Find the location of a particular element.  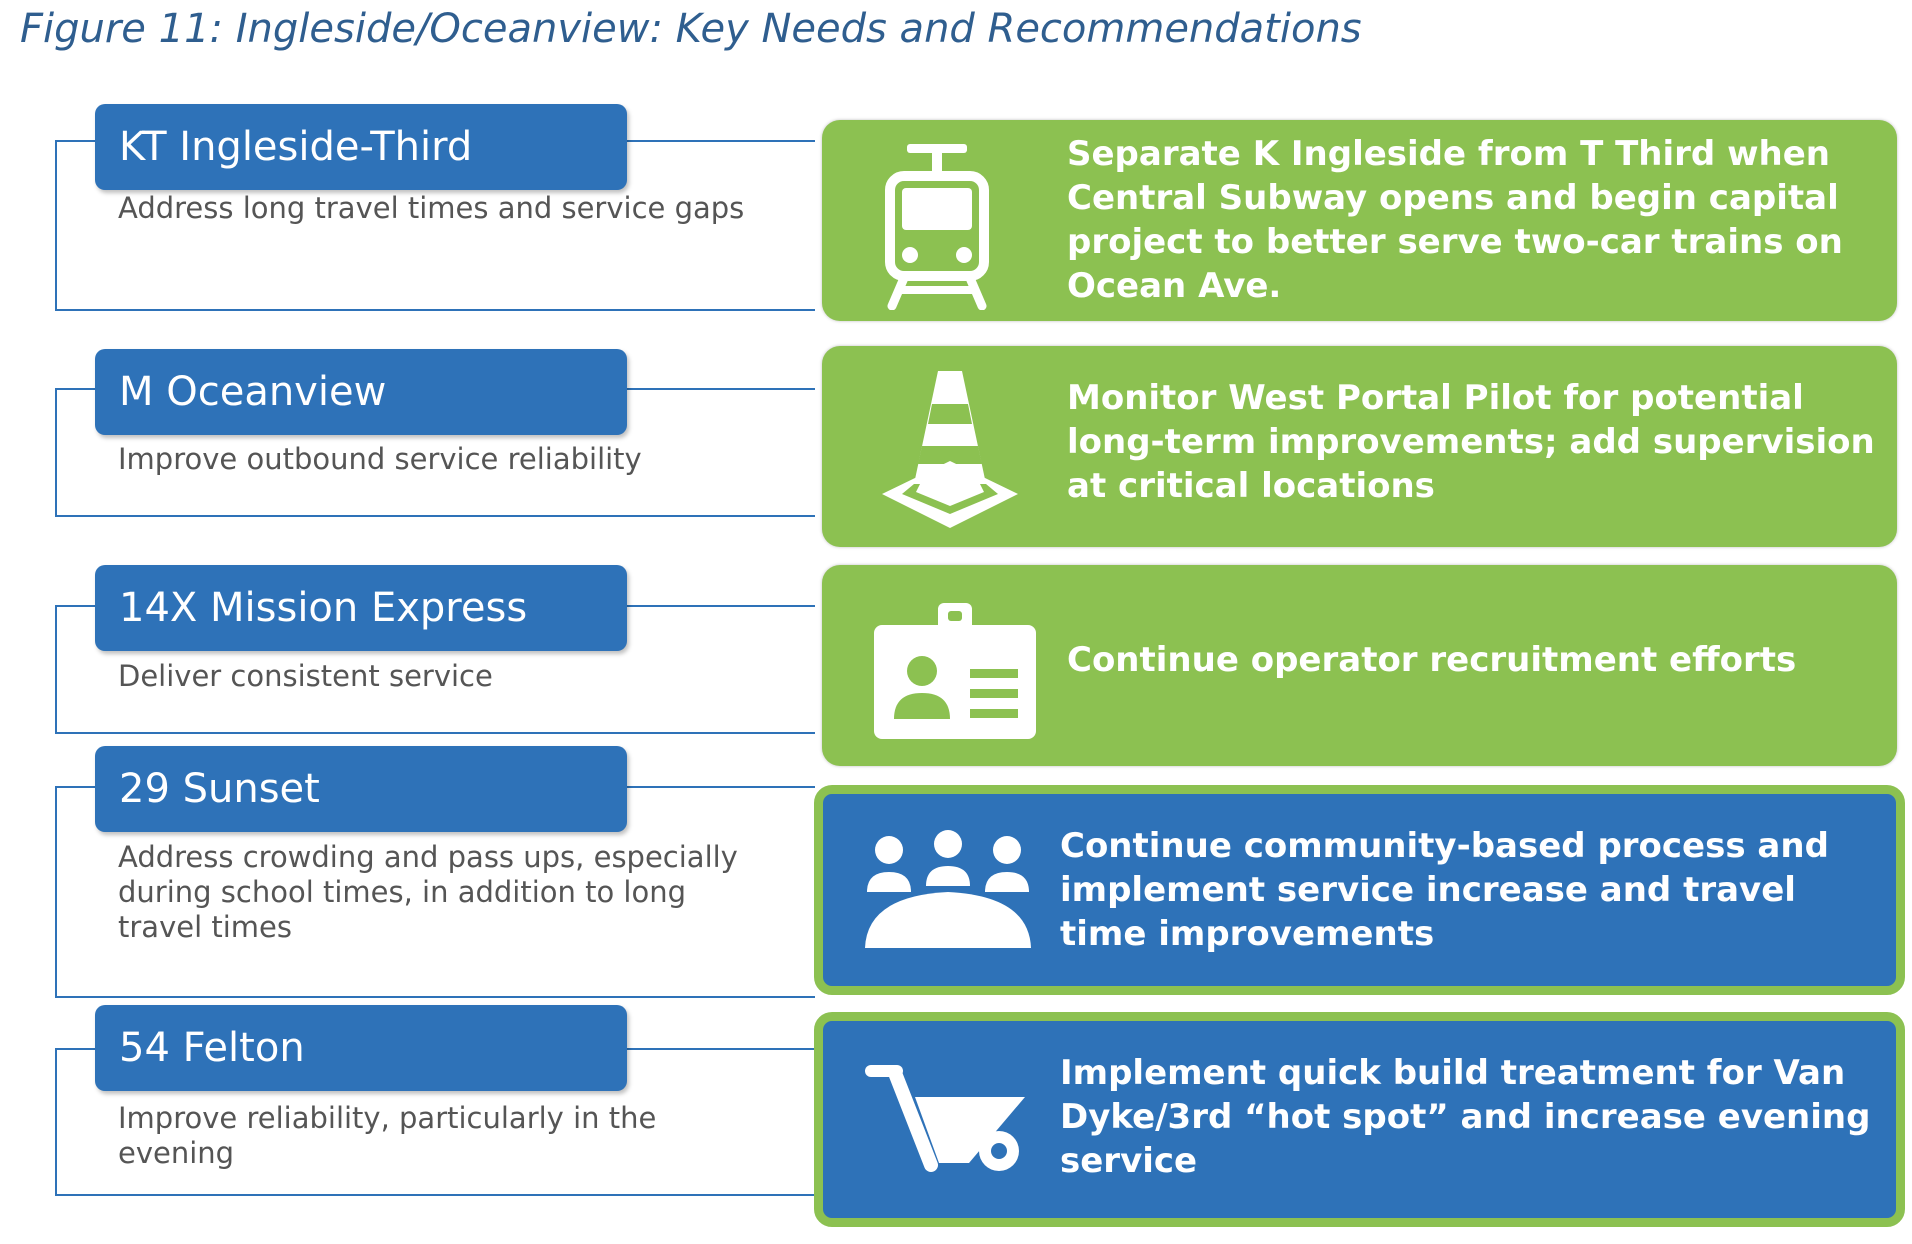

route-need: Improve outbound service reliability is located at coordinates (380, 459).